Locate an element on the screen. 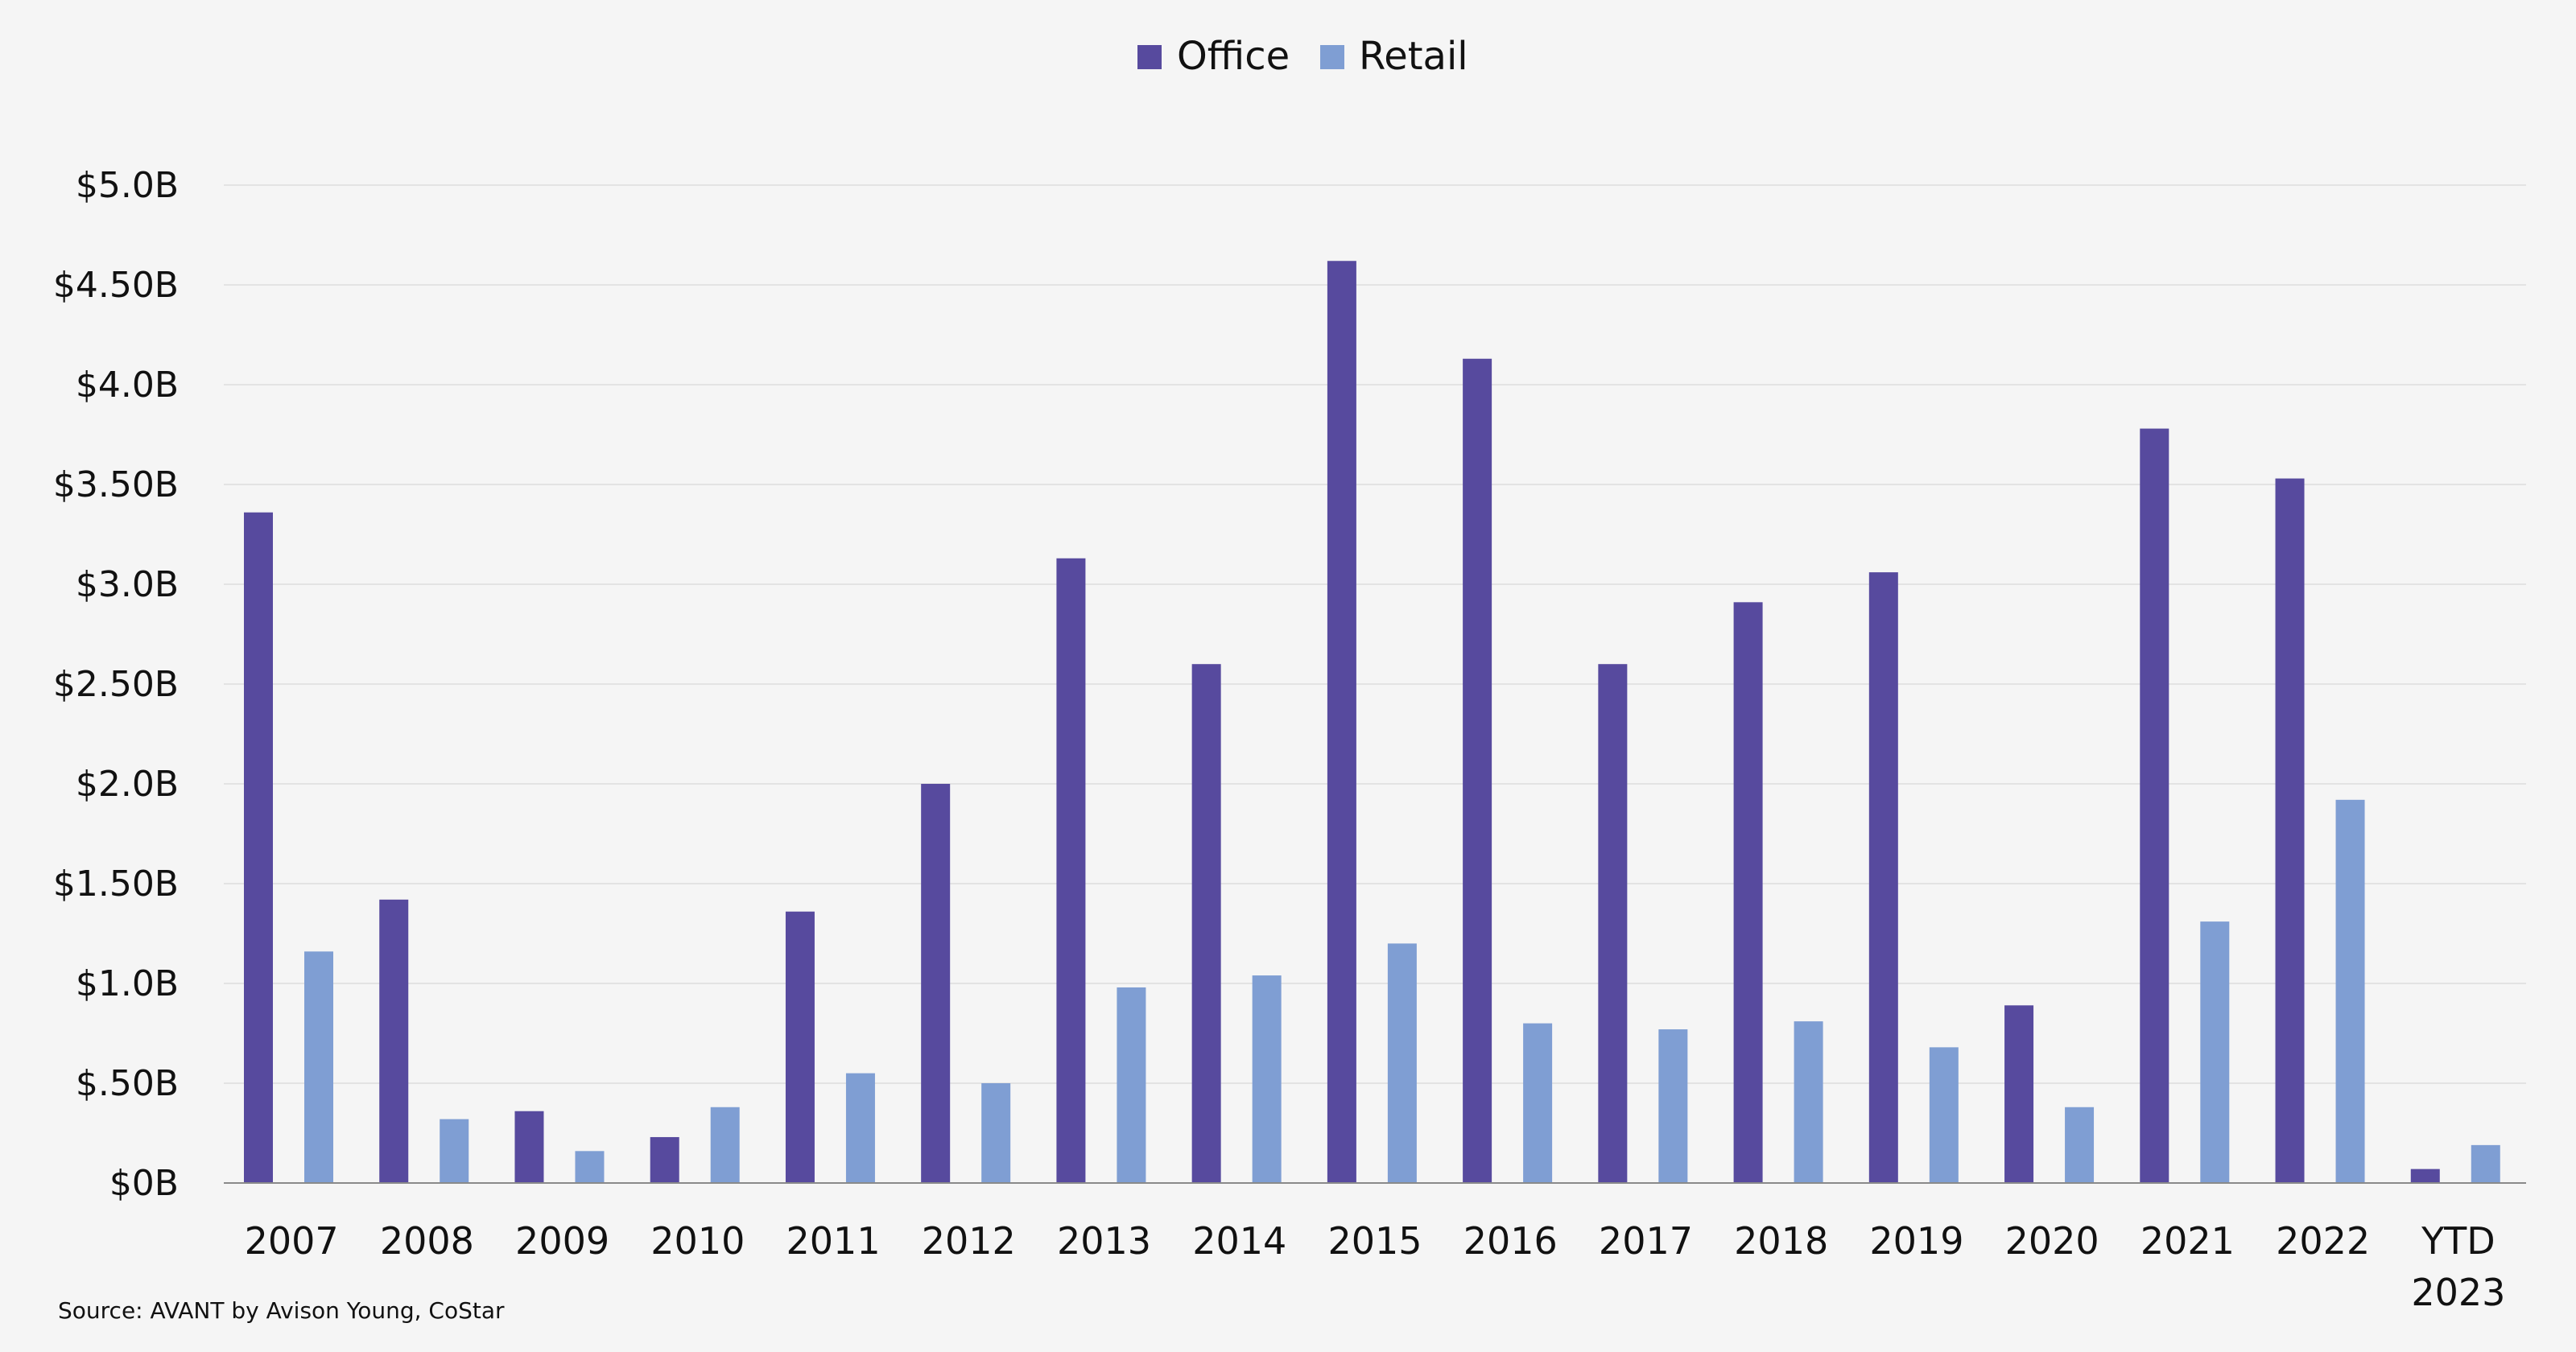 Image resolution: width=2576 pixels, height=1352 pixels. y-tick-label: $3.0B is located at coordinates (127, 584).